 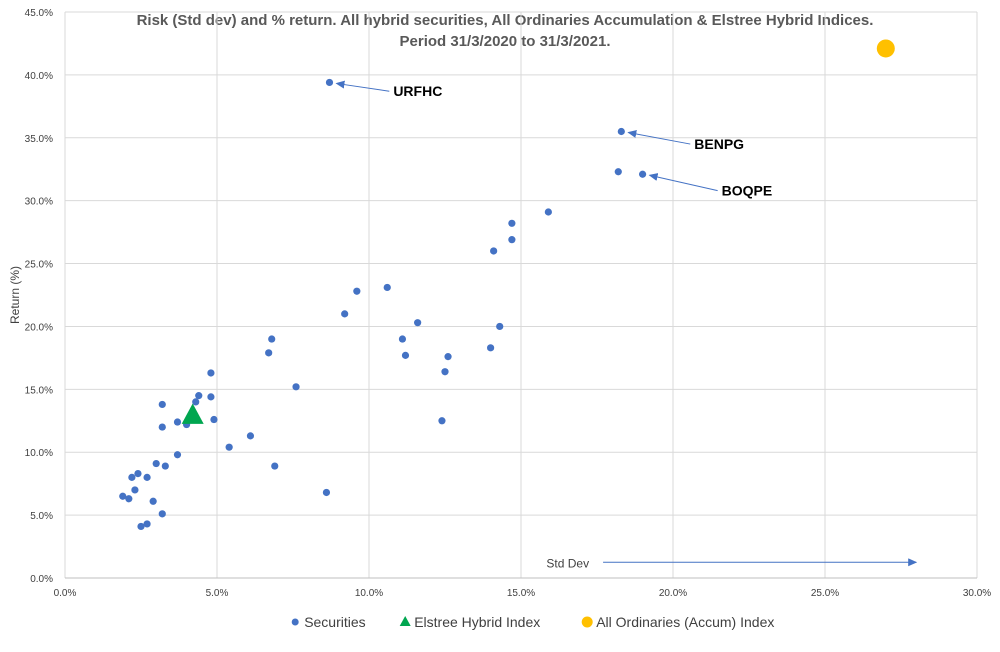 What do you see at coordinates (477, 622) in the screenshot?
I see `legend-label: Elstree Hybrid Index` at bounding box center [477, 622].